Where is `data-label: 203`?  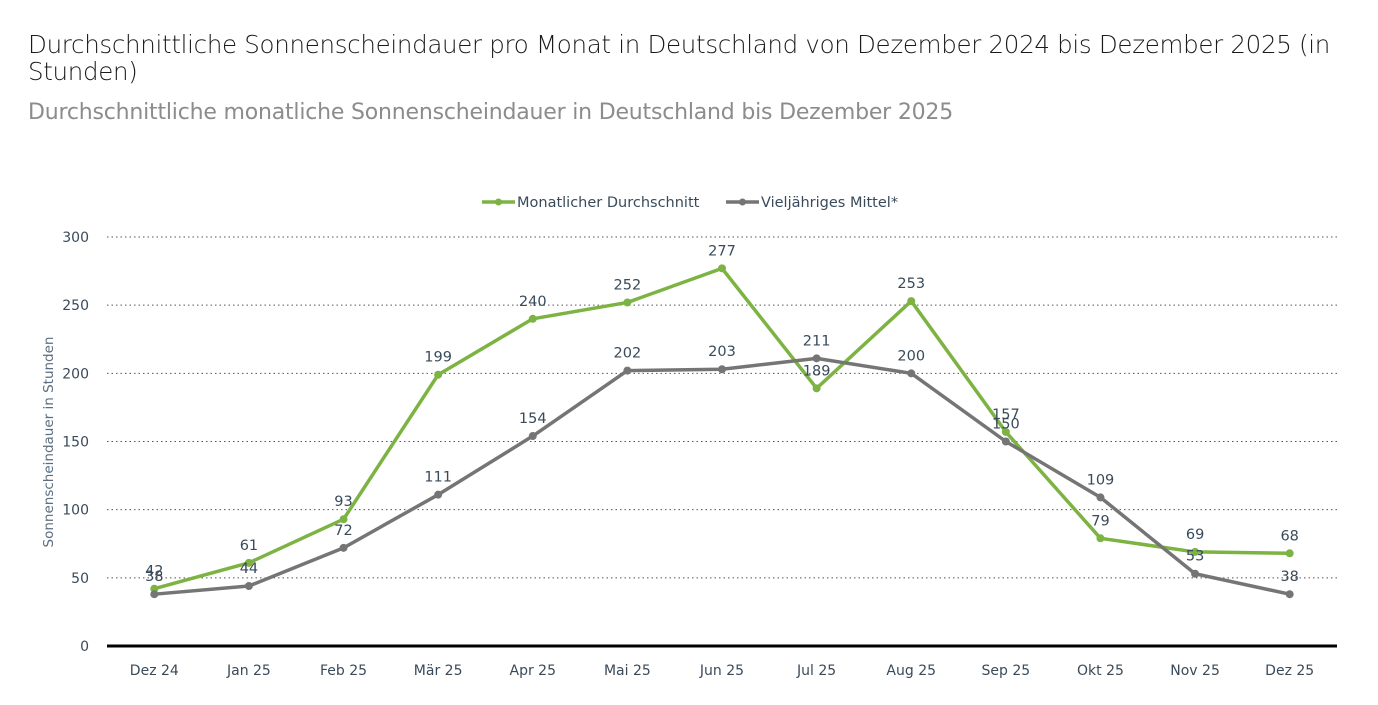 data-label: 203 is located at coordinates (722, 352).